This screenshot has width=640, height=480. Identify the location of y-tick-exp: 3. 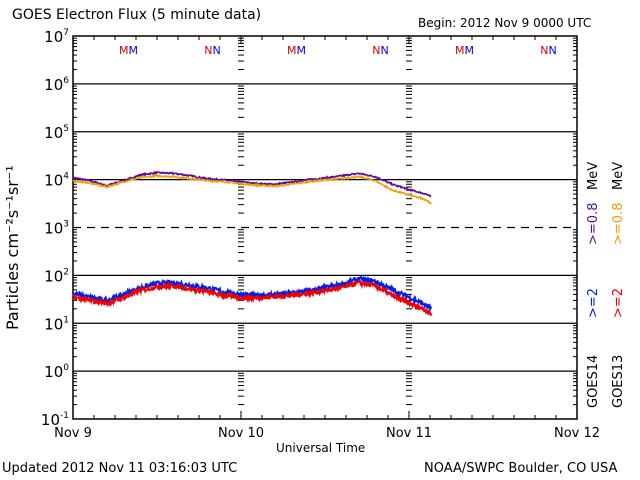
(66, 225).